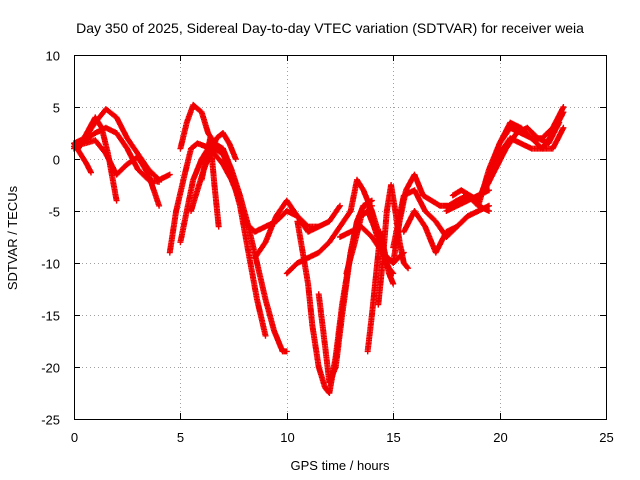  I want to click on series-29-markers, so click(526, 153).